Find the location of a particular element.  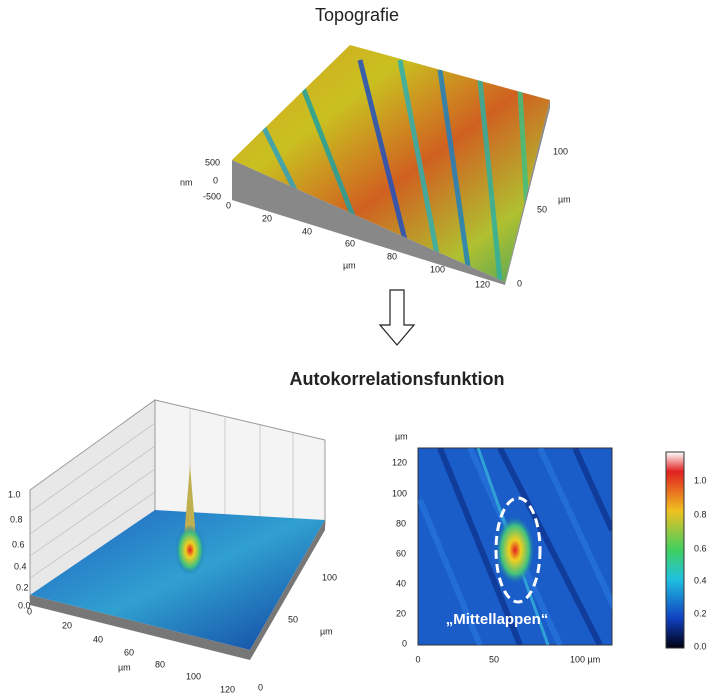

x-tick: 100 µm is located at coordinates (585, 659).